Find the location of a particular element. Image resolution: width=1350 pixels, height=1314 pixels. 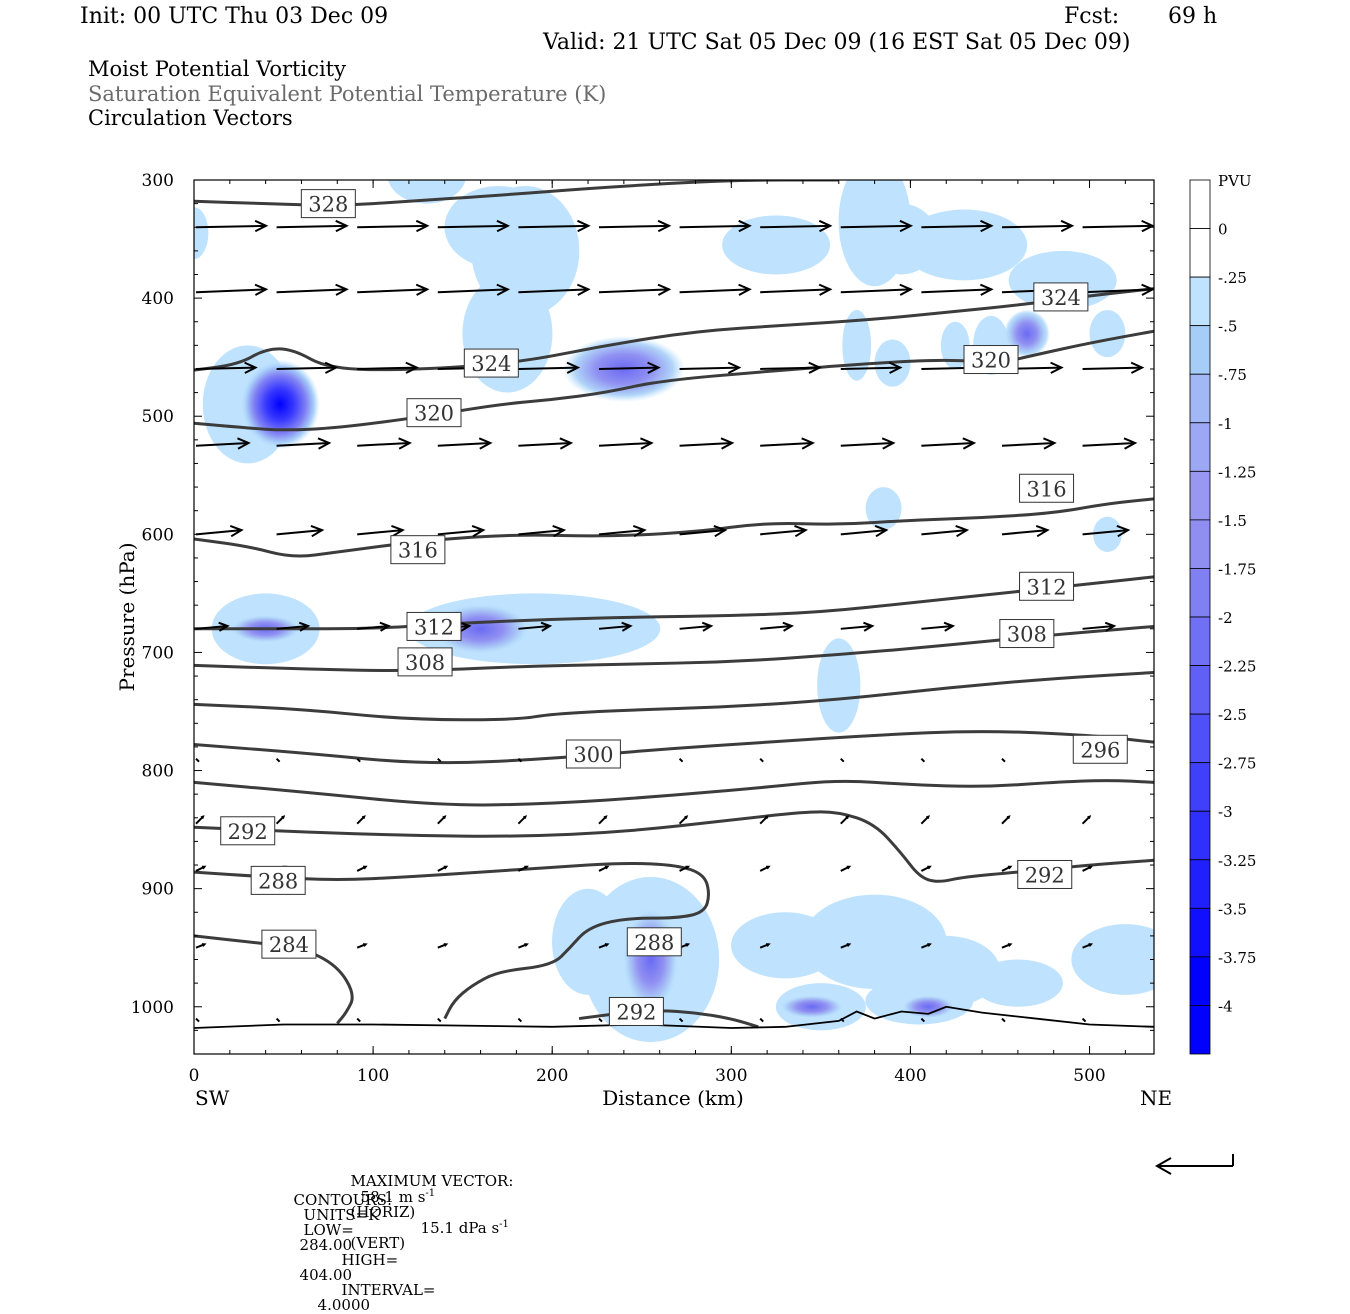

colorbar-tick-label: -3 is located at coordinates (1225, 812).